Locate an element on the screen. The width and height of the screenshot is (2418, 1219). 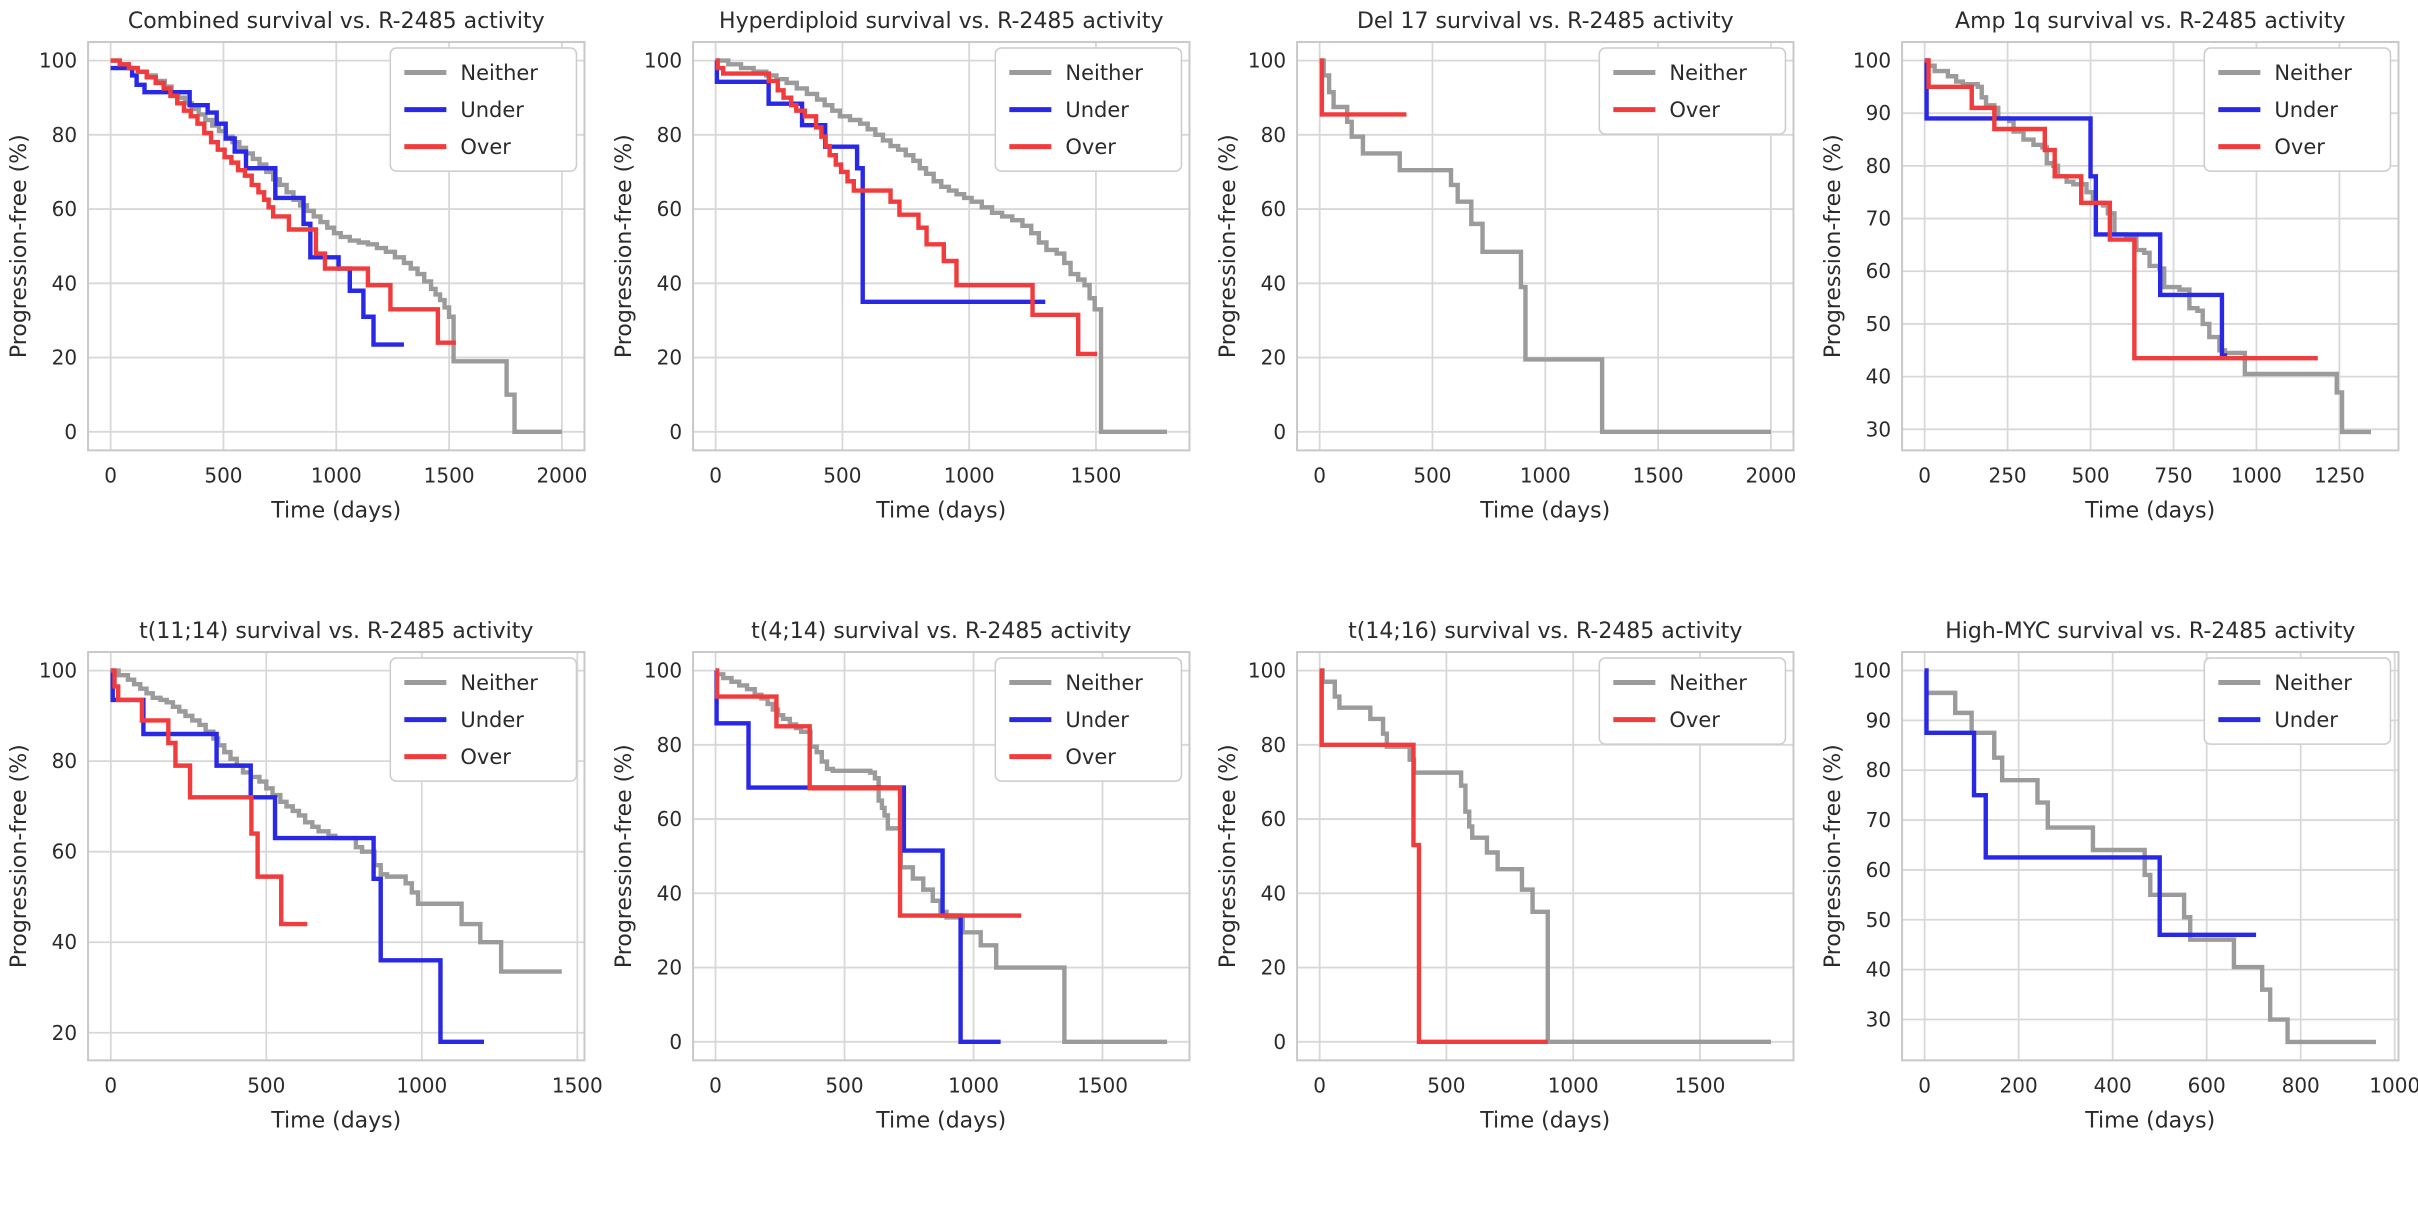
x-tick-label: 250 is located at coordinates (2007, 475).